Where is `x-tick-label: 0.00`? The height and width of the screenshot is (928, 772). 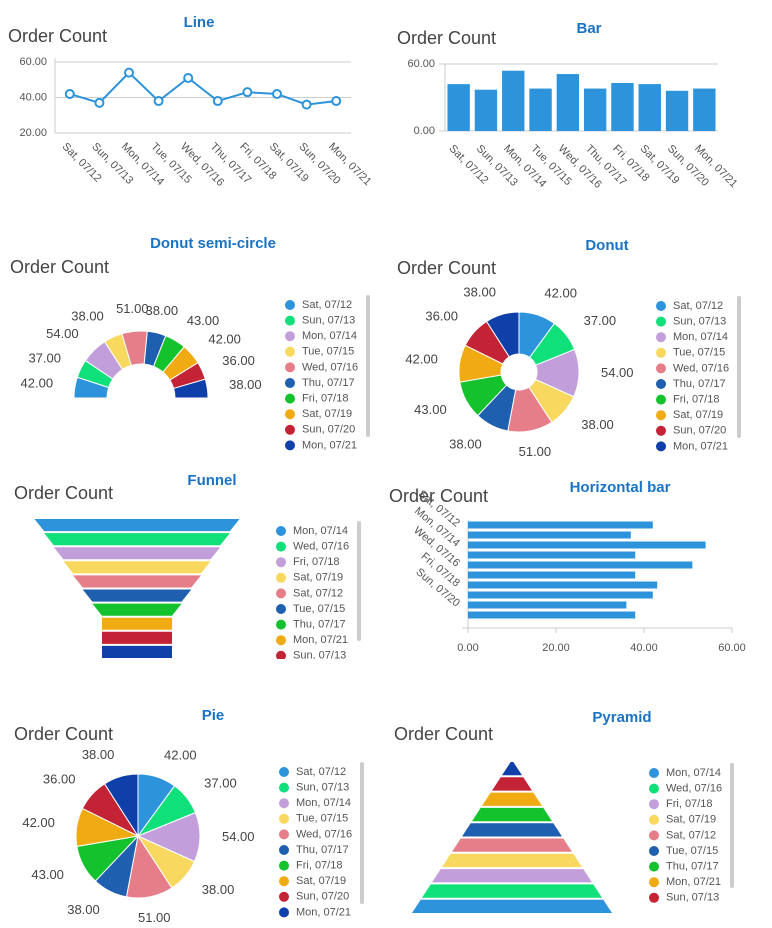 x-tick-label: 0.00 is located at coordinates (467, 648).